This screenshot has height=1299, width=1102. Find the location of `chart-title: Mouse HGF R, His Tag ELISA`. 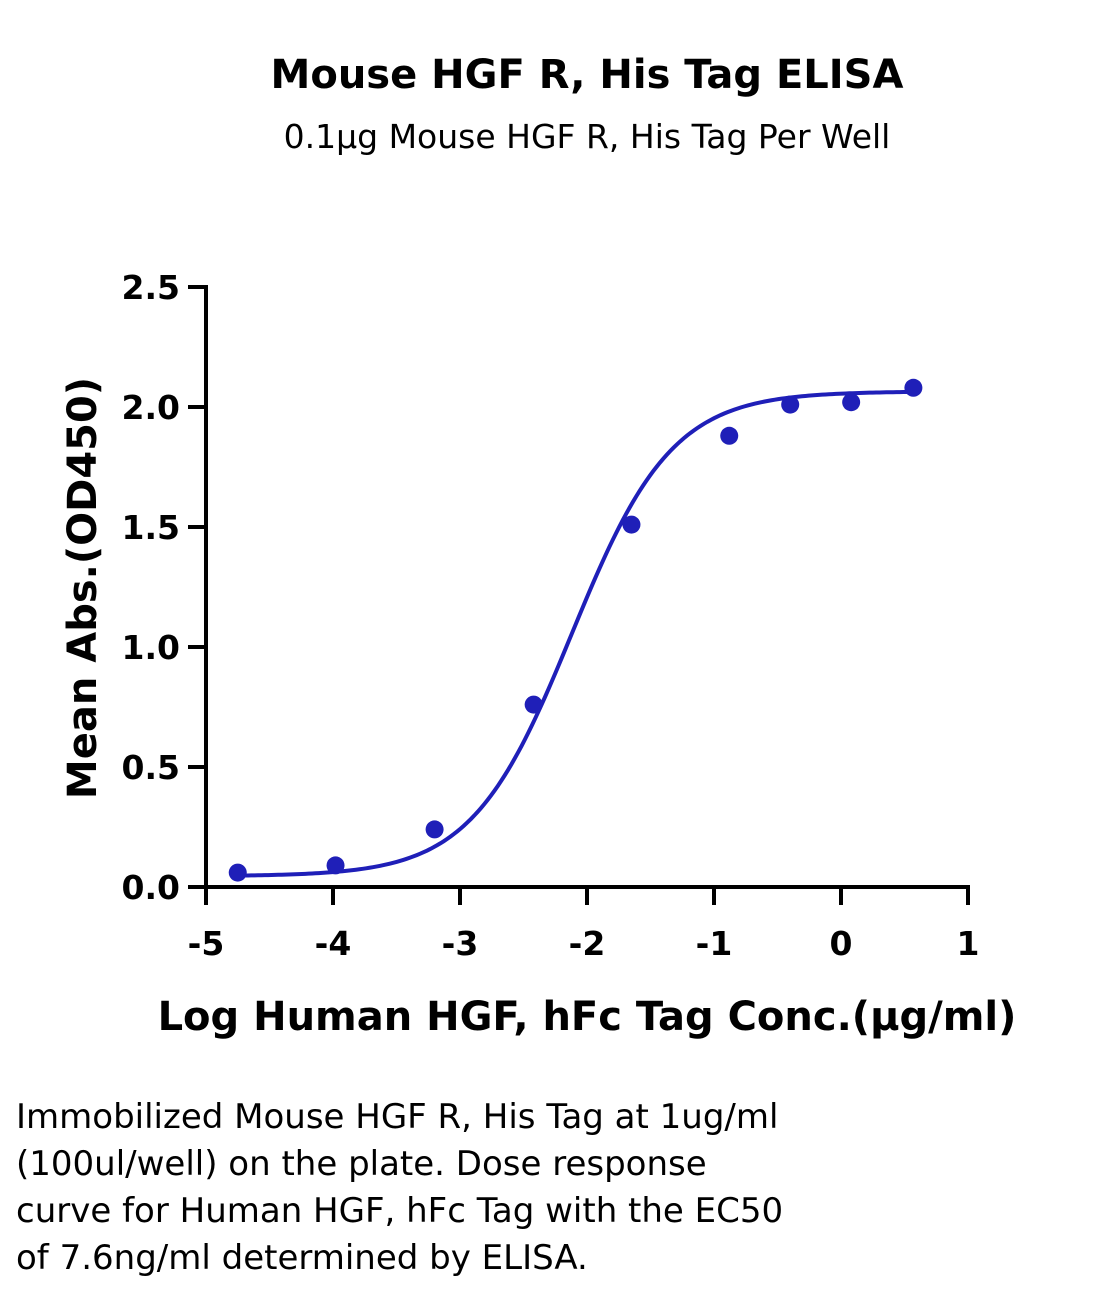

chart-title: Mouse HGF R, His Tag ELISA is located at coordinates (587, 75).